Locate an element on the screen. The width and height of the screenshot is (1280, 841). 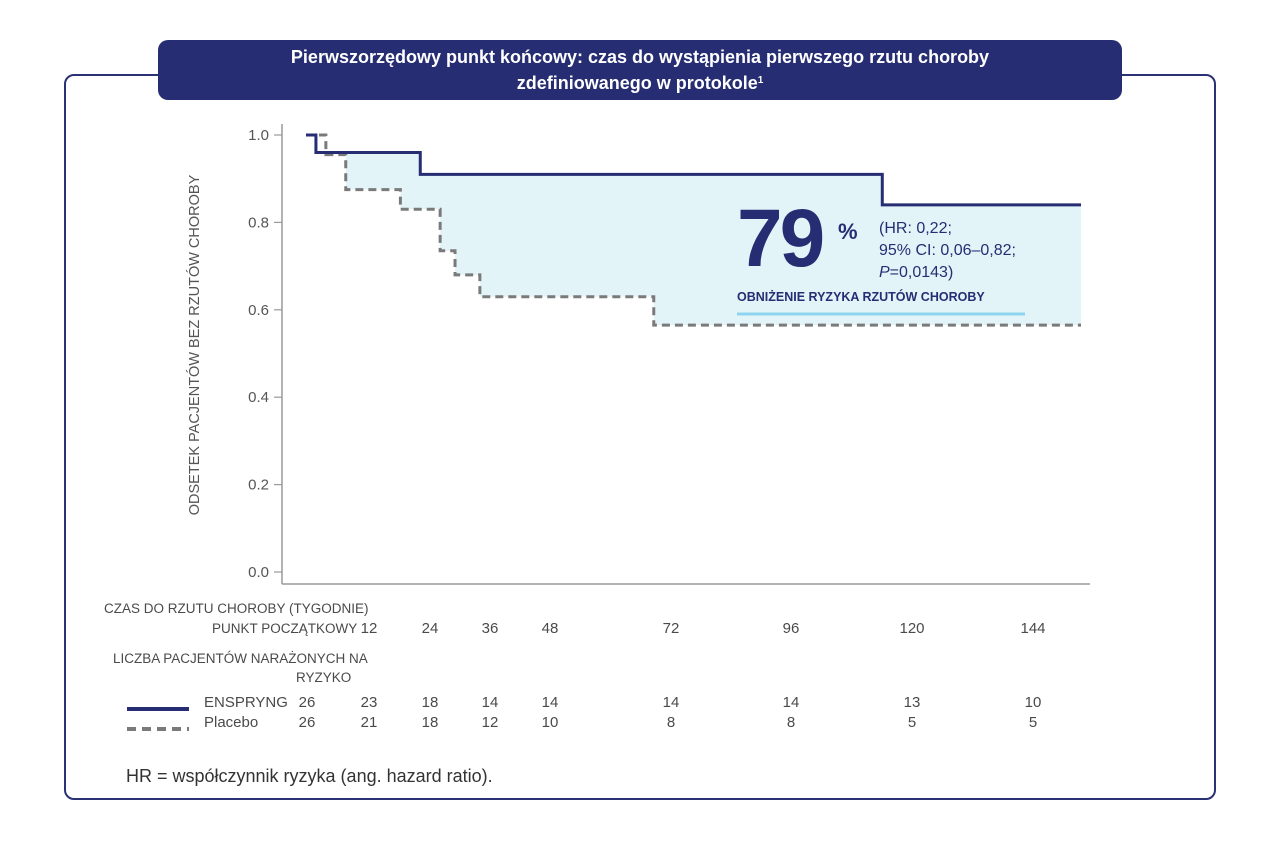
callout-ci: 95% CI: 0,06–0,82; is located at coordinates (947, 250).